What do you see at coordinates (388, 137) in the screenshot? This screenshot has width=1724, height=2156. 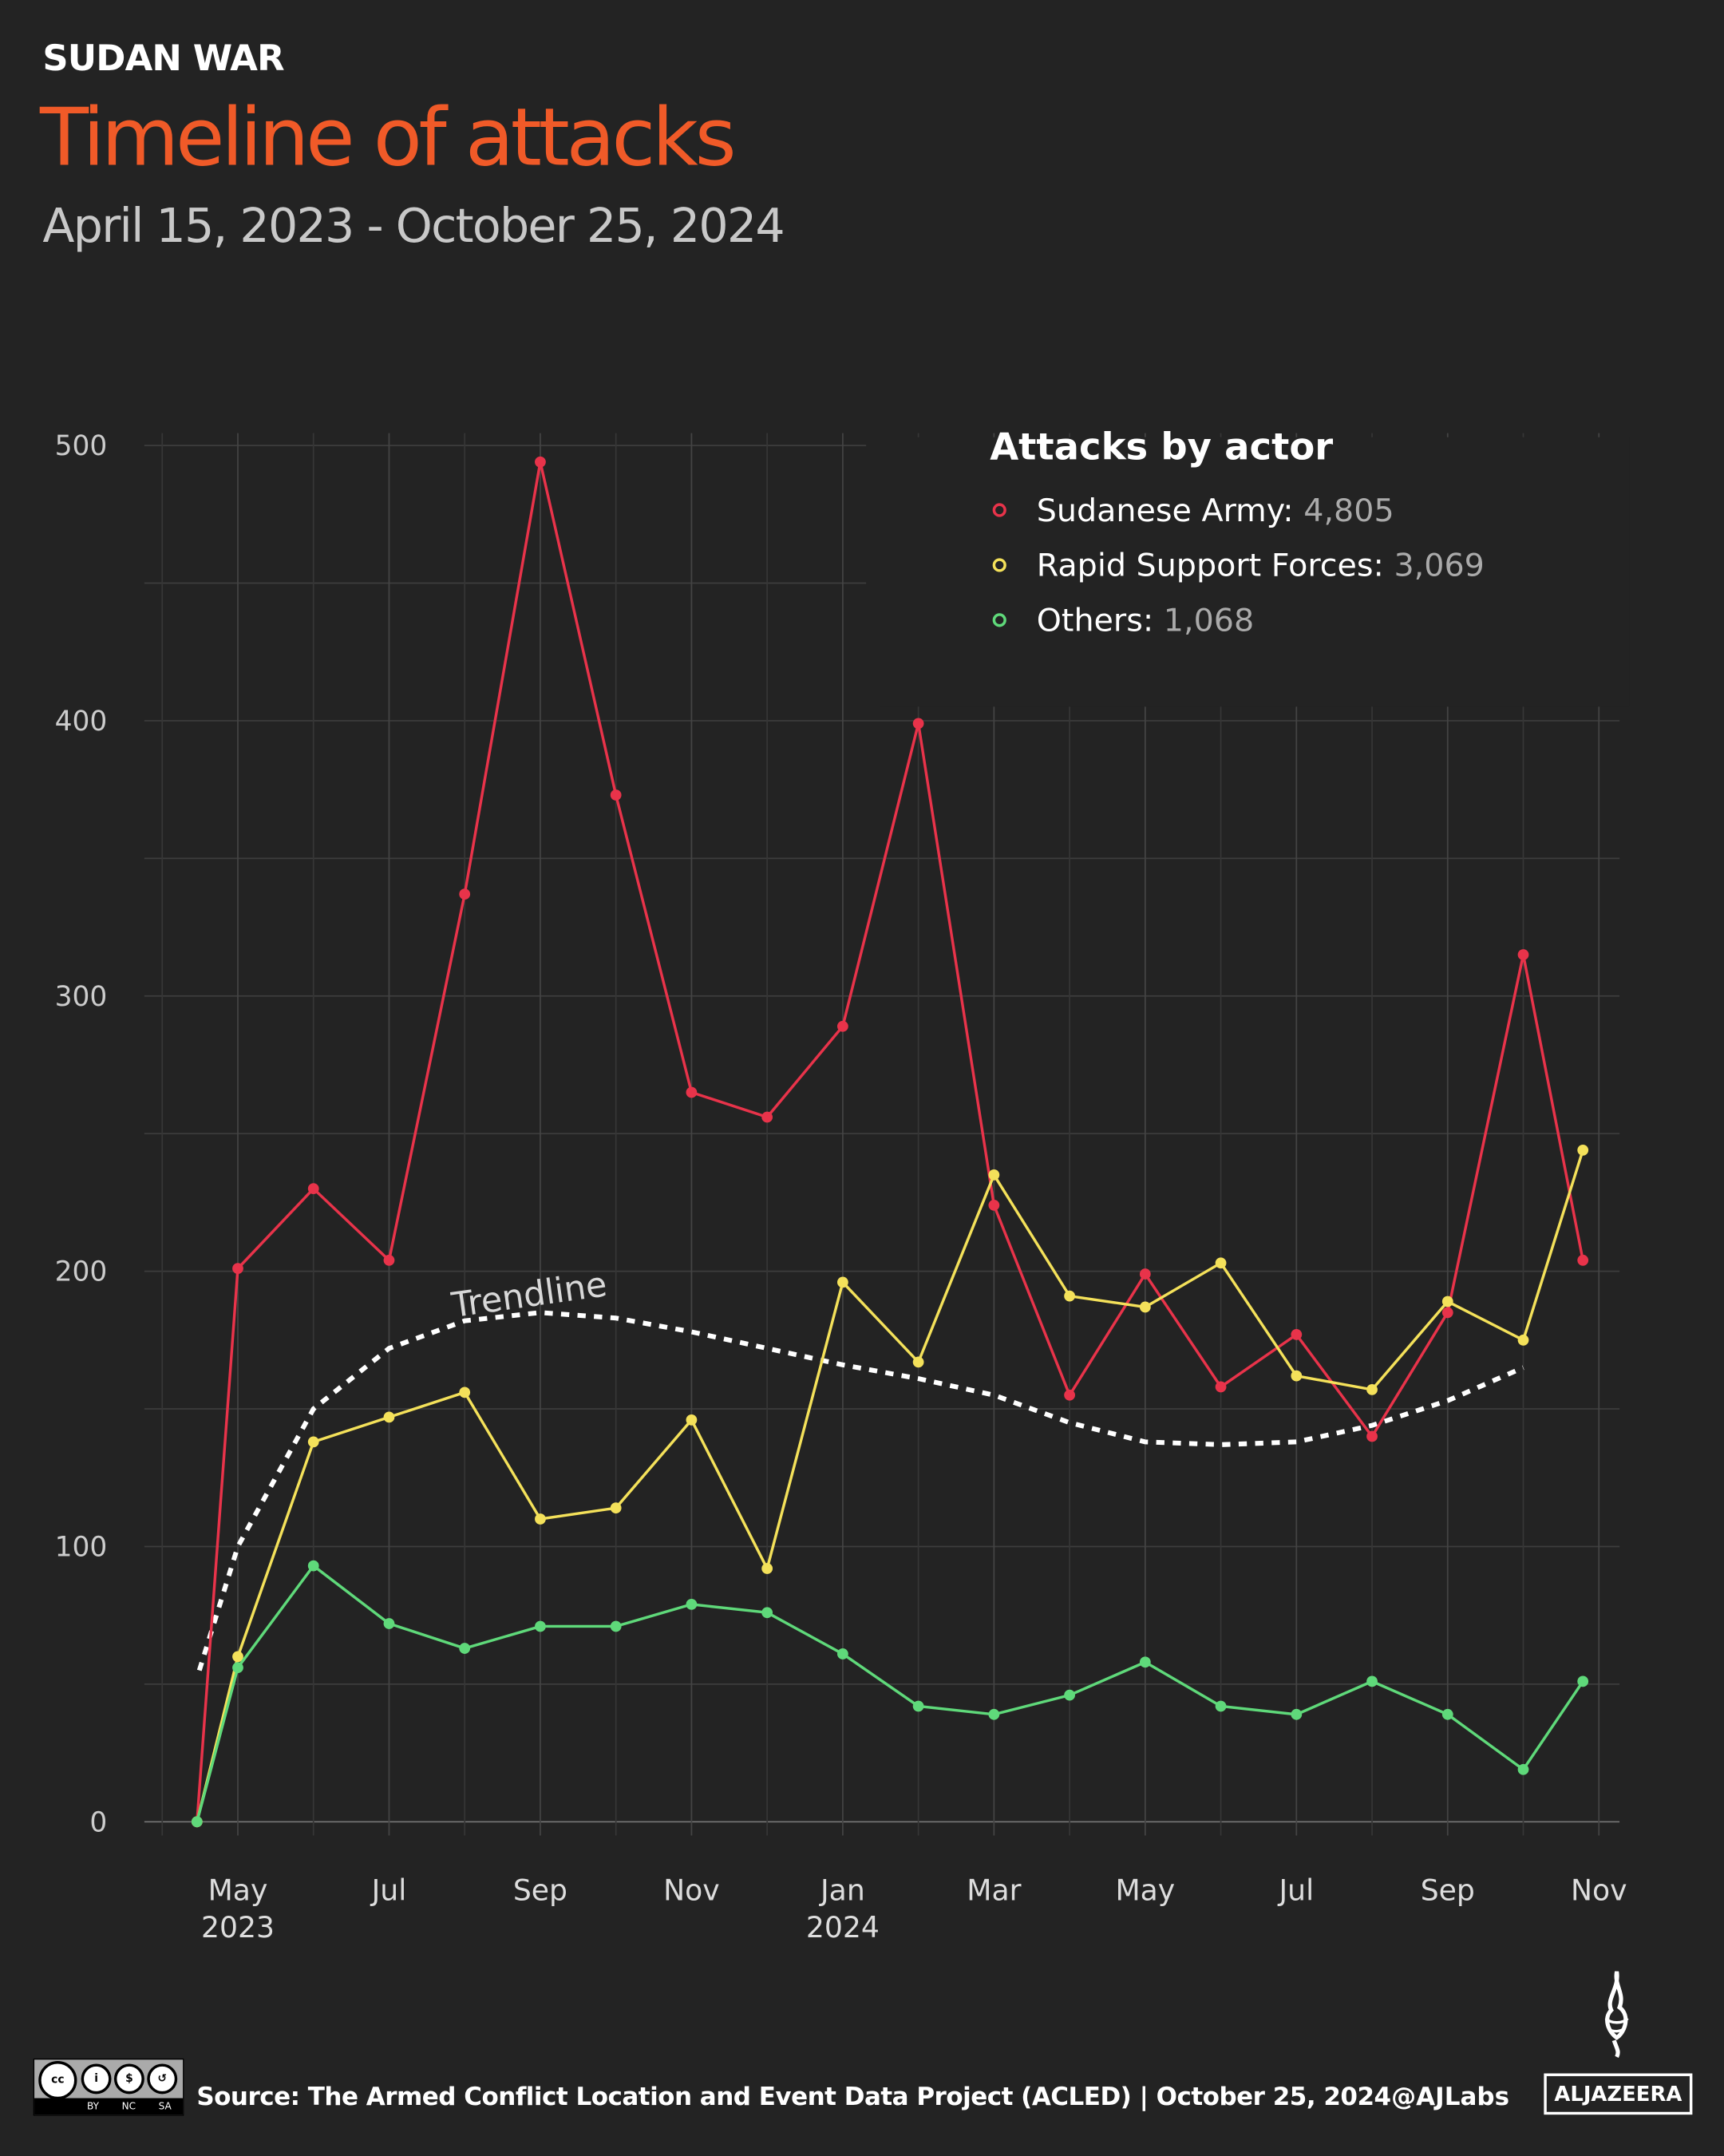 I see `page-title: Timeline of attacks` at bounding box center [388, 137].